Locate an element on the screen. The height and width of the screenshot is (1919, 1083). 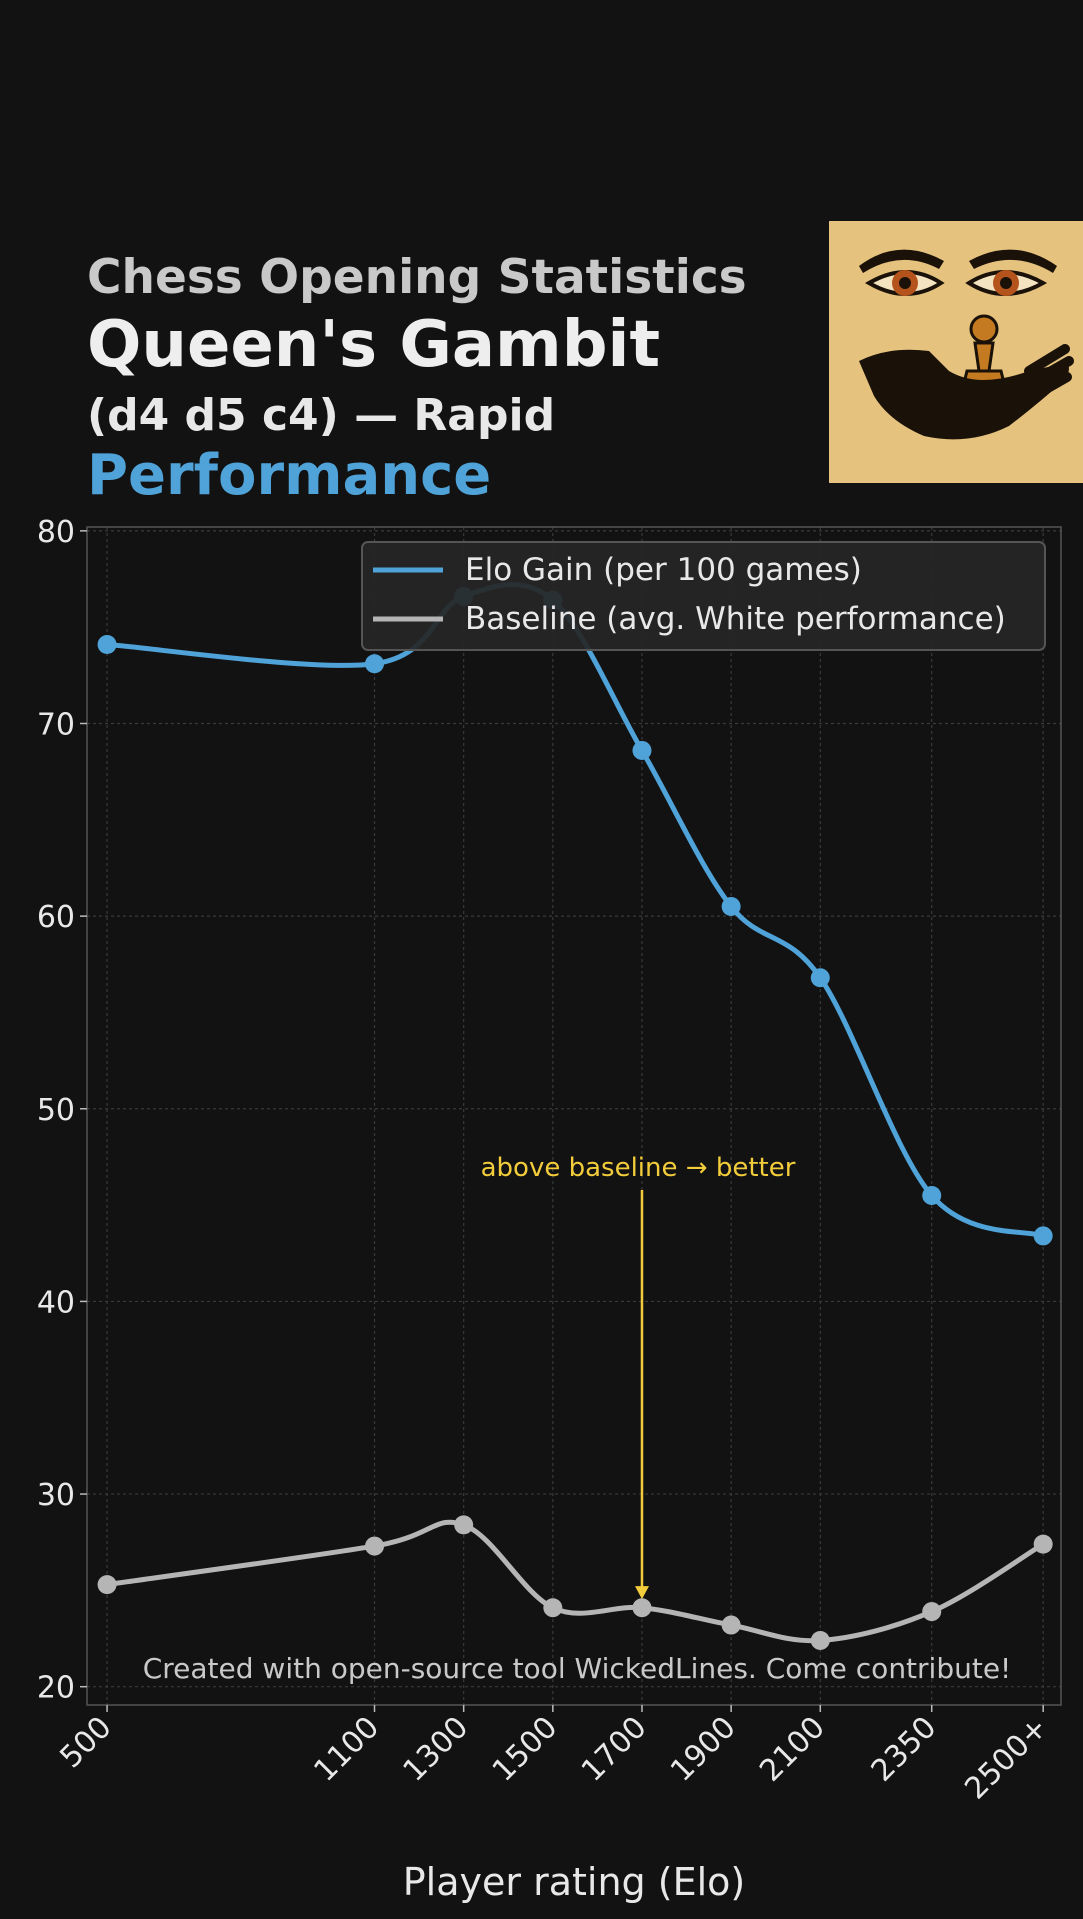
chess-eyes-hand-pawn-illustration-icon is located at coordinates (956, 352).